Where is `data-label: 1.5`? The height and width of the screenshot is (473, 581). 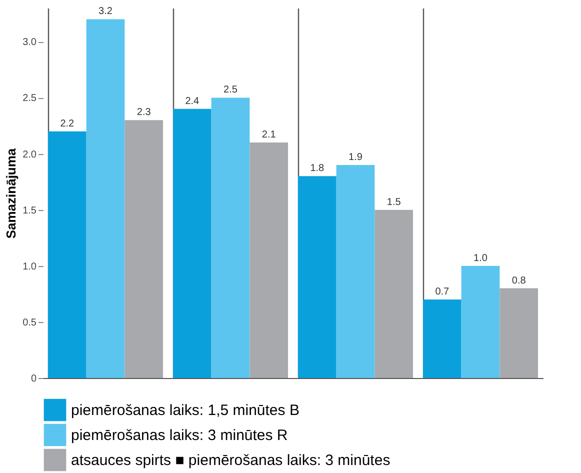
data-label: 1.5 is located at coordinates (394, 202).